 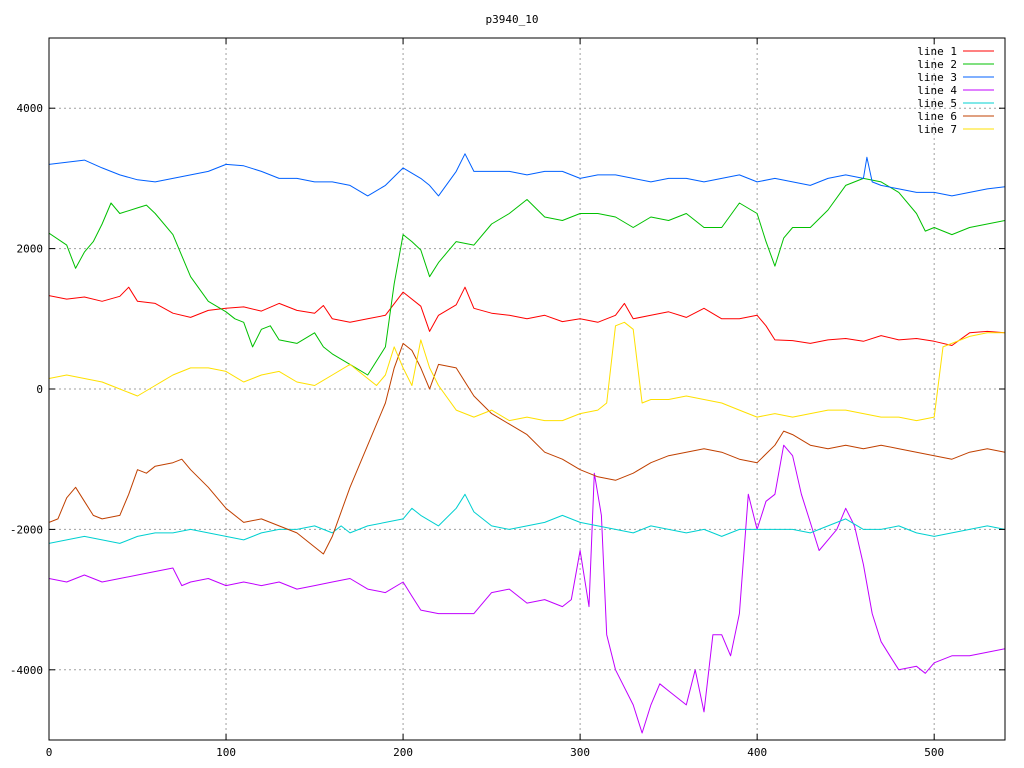 What do you see at coordinates (934, 752) in the screenshot?
I see `x-tick-label: 500` at bounding box center [934, 752].